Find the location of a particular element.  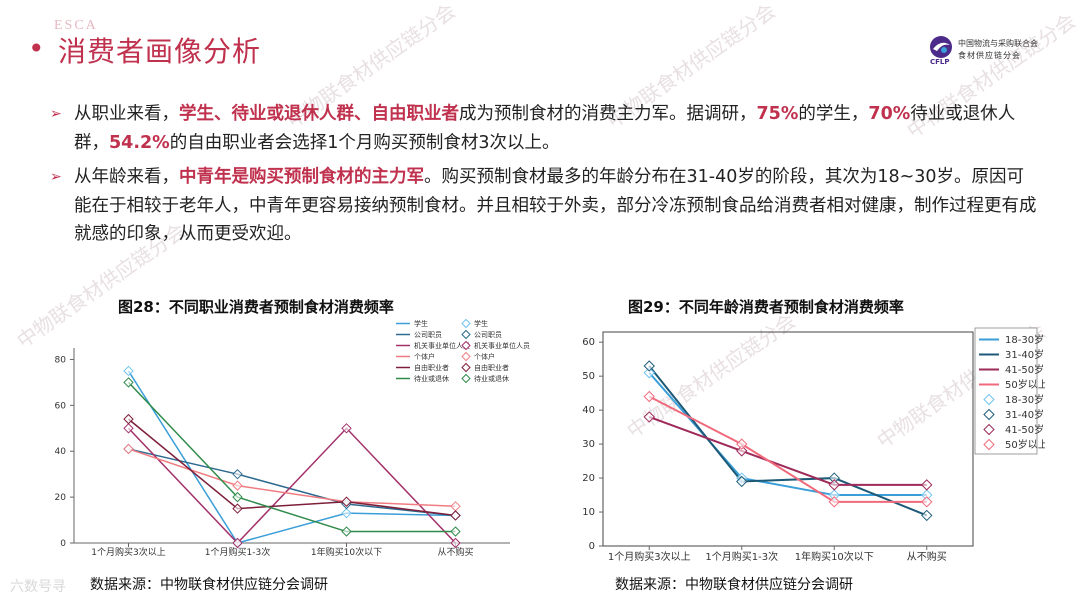

y-tick-label: 20 is located at coordinates (61, 498).